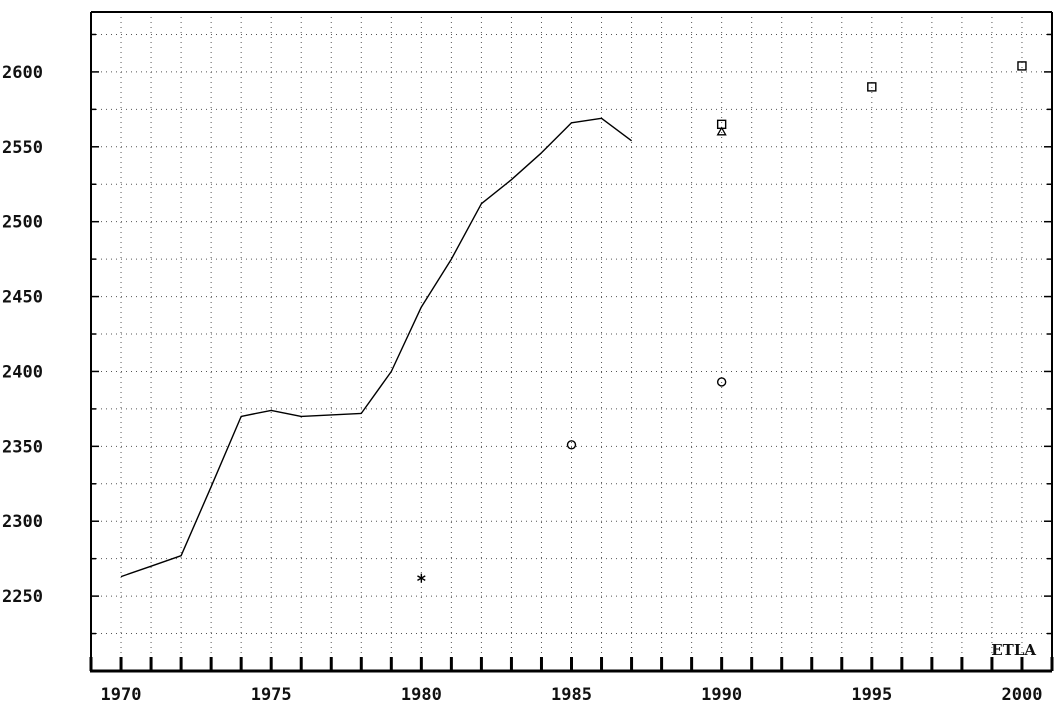 Image resolution: width=1056 pixels, height=703 pixels. What do you see at coordinates (22, 223) in the screenshot?
I see `y-tick-label: 2500` at bounding box center [22, 223].